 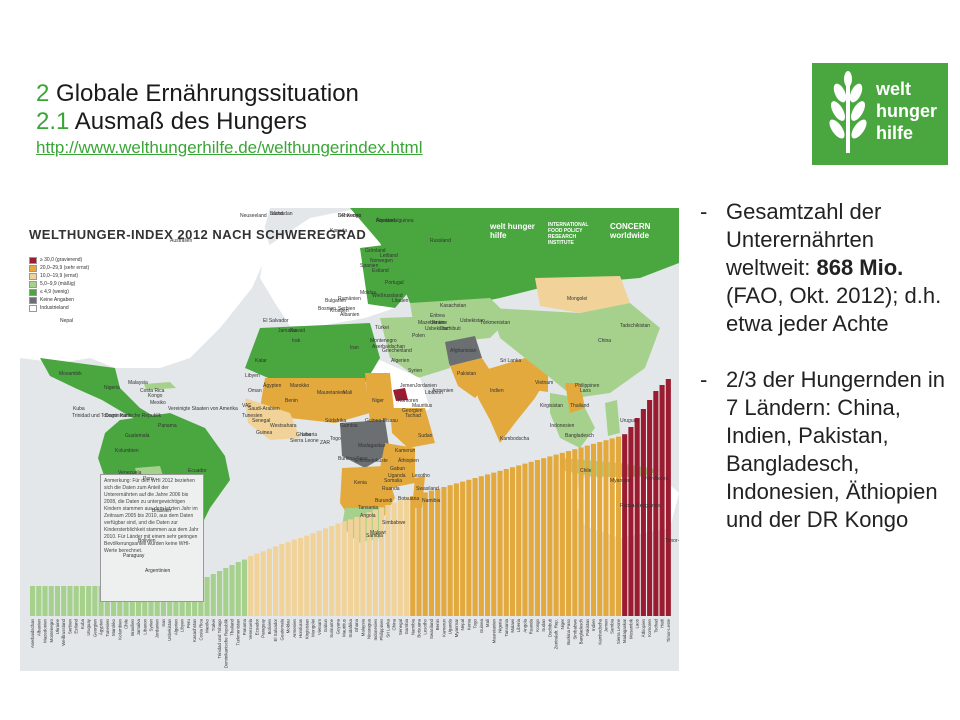 I want to click on country-label: Finnland, so click(x=386, y=221).